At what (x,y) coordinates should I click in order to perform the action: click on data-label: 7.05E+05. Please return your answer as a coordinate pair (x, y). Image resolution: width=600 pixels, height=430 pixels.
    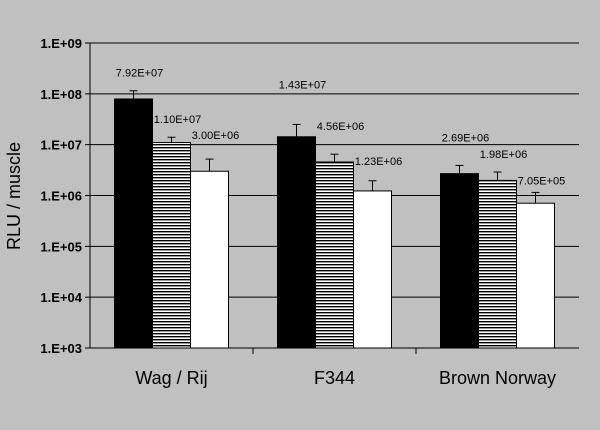
    Looking at the image, I should click on (541, 181).